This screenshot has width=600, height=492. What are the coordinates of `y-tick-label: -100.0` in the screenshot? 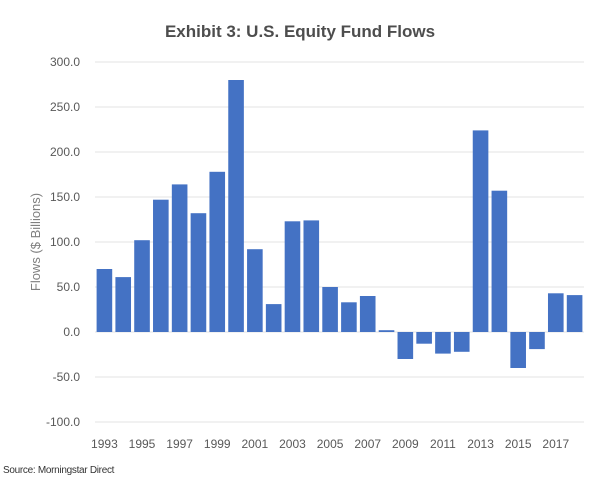 It's located at (63, 422).